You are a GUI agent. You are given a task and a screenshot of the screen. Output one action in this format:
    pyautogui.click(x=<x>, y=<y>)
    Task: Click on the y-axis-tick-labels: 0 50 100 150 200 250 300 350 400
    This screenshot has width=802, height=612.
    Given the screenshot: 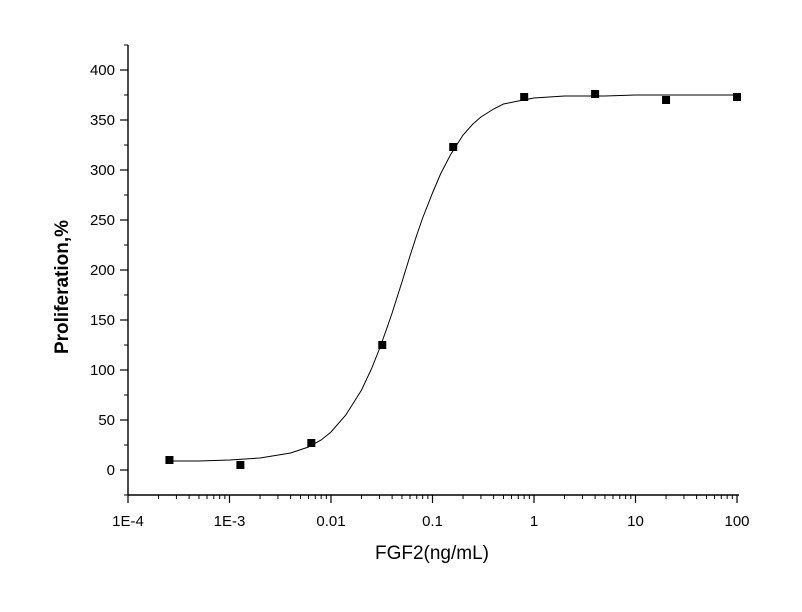 What is the action you would take?
    pyautogui.click(x=102, y=270)
    